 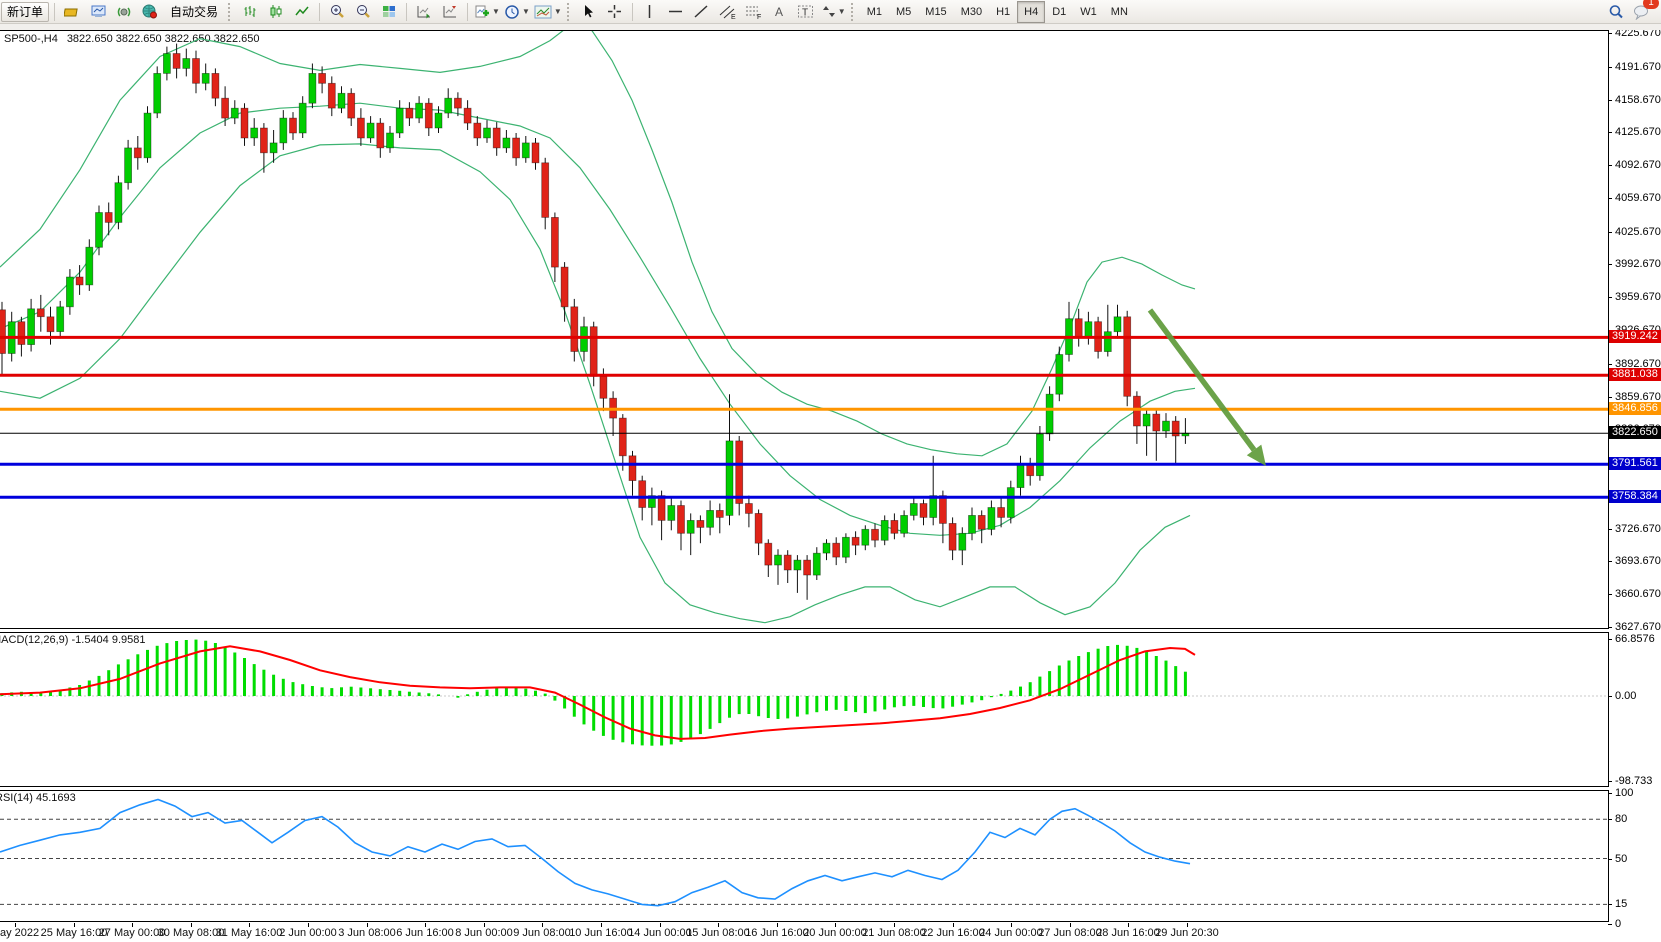 I want to click on market-watch-icon, so click(x=72, y=12).